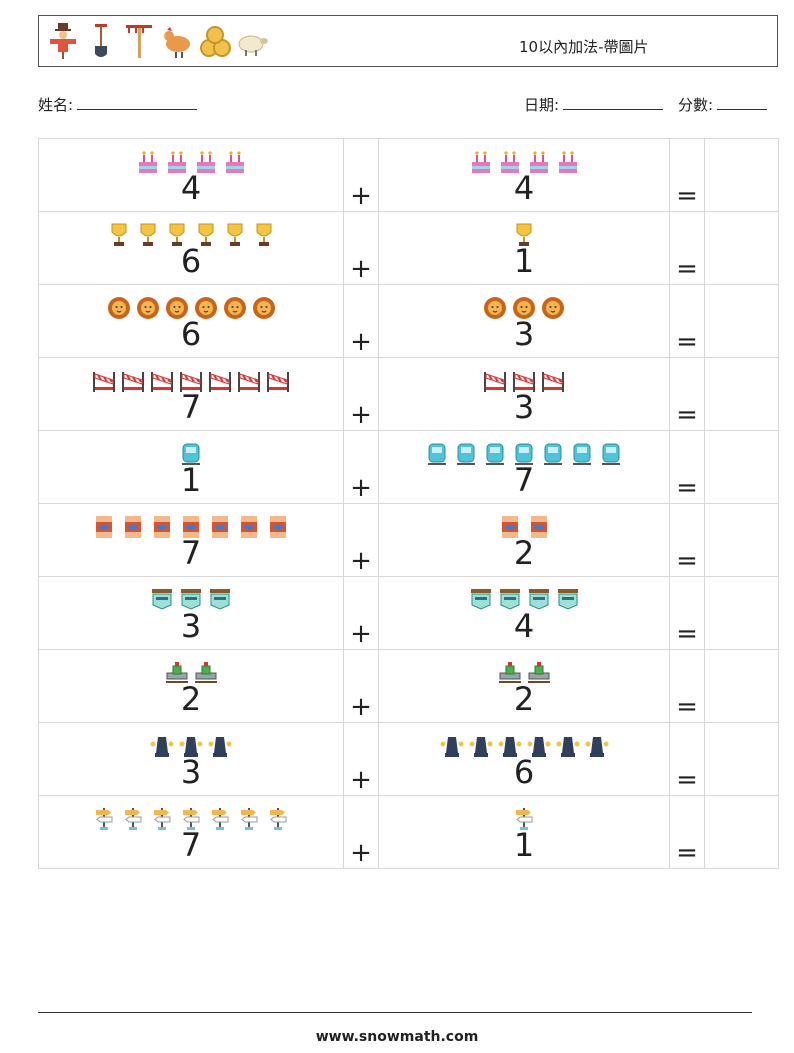 The image size is (794, 1053). Describe the element at coordinates (524, 480) in the screenshot. I see `addend-b-number: 7` at that location.